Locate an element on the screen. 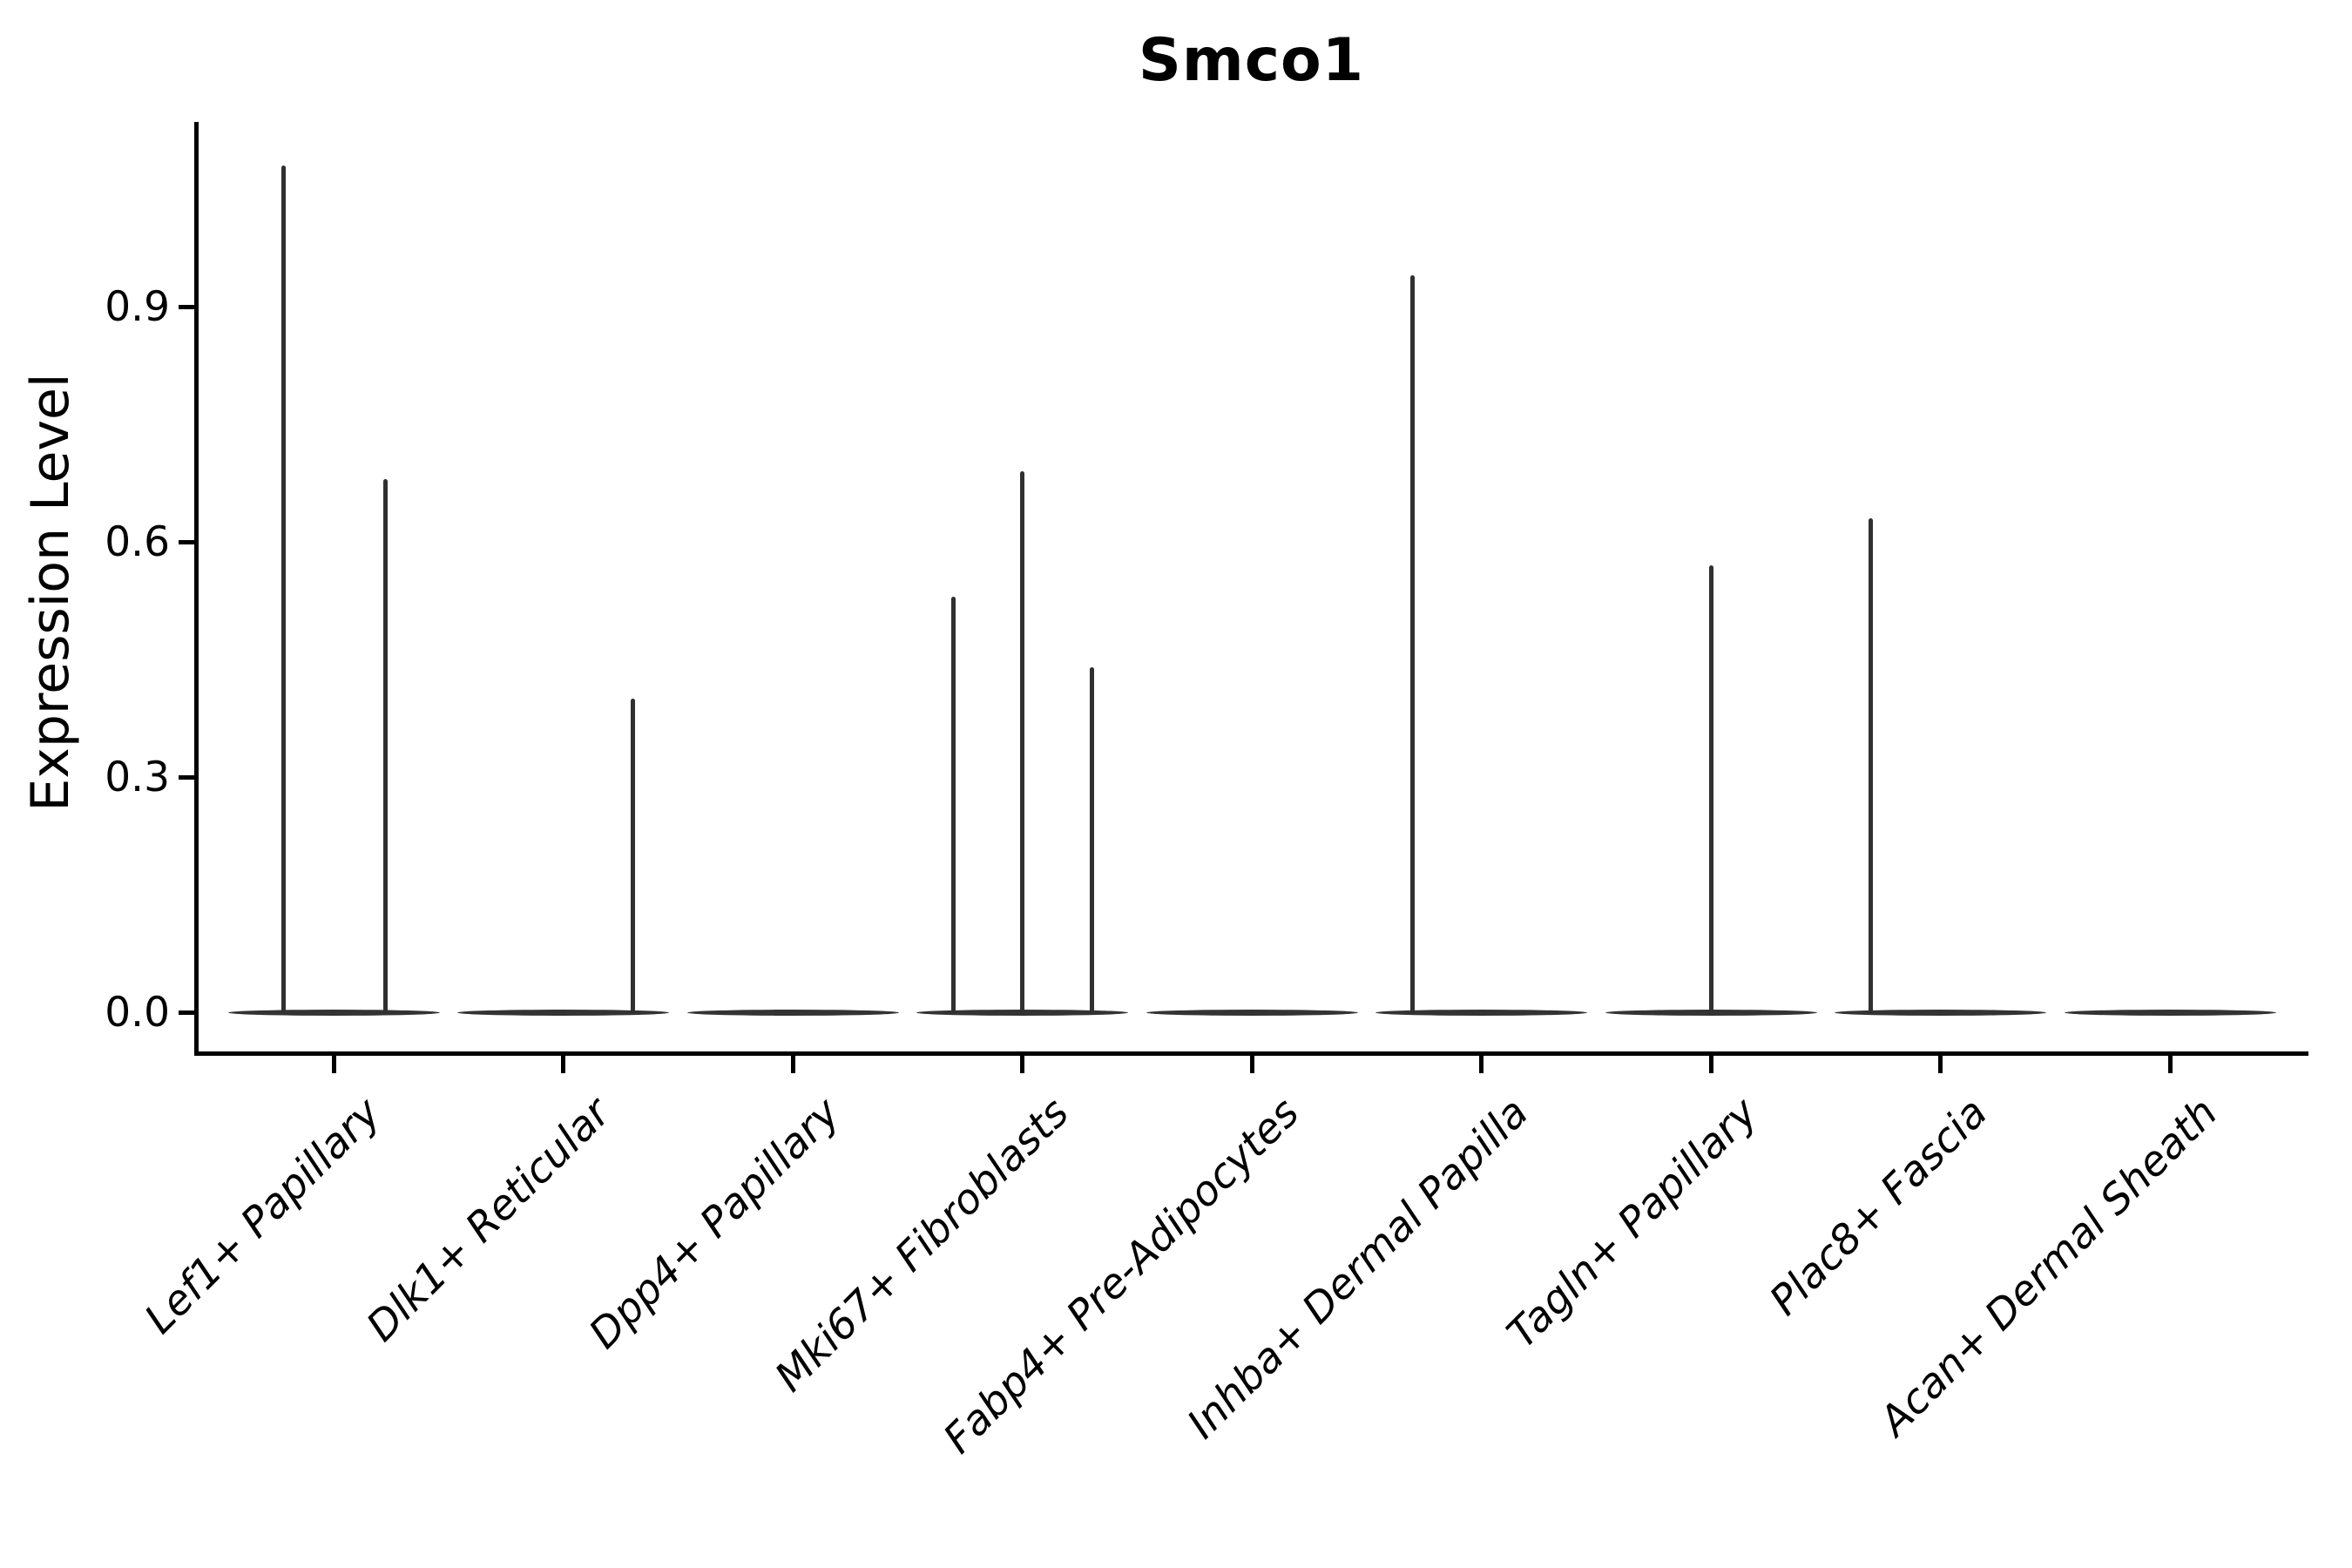 The image size is (2352, 1568). y-axis-line is located at coordinates (196, 589).